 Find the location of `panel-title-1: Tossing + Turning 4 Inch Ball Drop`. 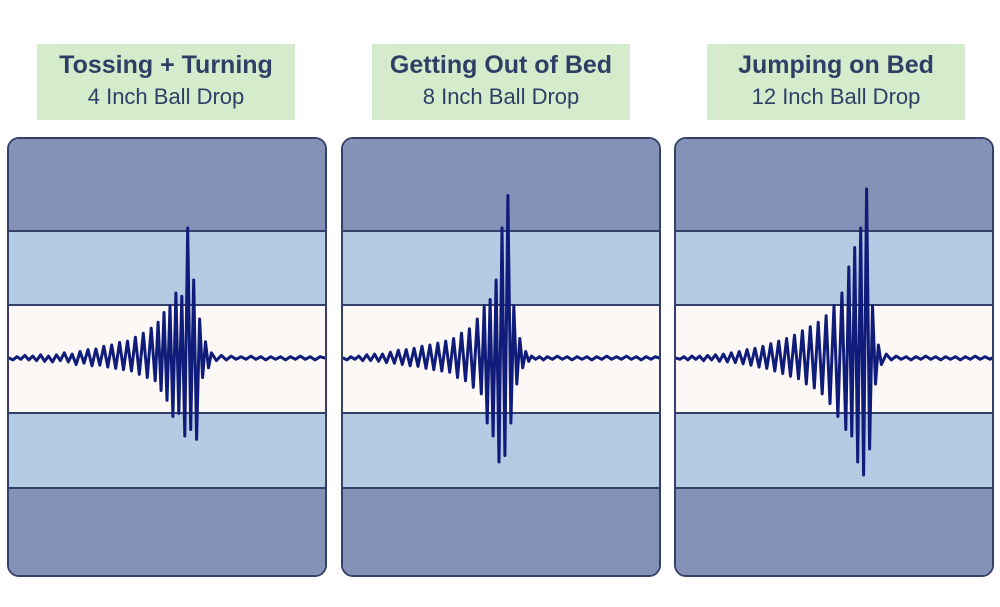

panel-title-1: Tossing + Turning 4 Inch Ball Drop is located at coordinates (166, 82).